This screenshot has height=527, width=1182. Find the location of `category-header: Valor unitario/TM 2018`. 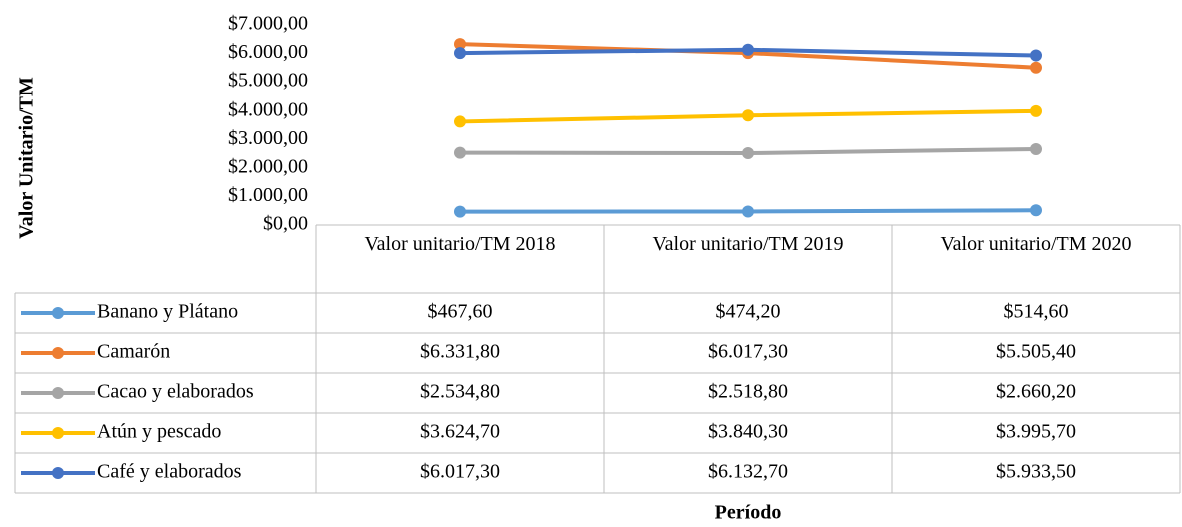

category-header: Valor unitario/TM 2018 is located at coordinates (460, 244).